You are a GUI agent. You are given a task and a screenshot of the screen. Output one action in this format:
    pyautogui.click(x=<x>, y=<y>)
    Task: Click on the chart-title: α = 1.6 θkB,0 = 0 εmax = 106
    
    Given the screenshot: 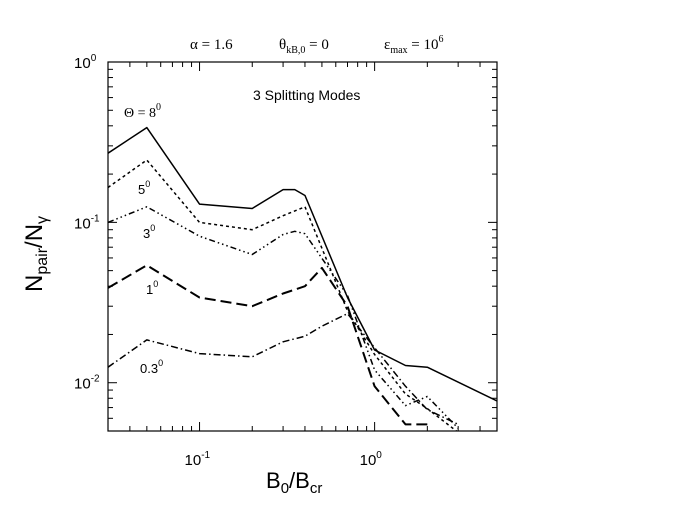 What is the action you would take?
    pyautogui.click(x=317, y=45)
    